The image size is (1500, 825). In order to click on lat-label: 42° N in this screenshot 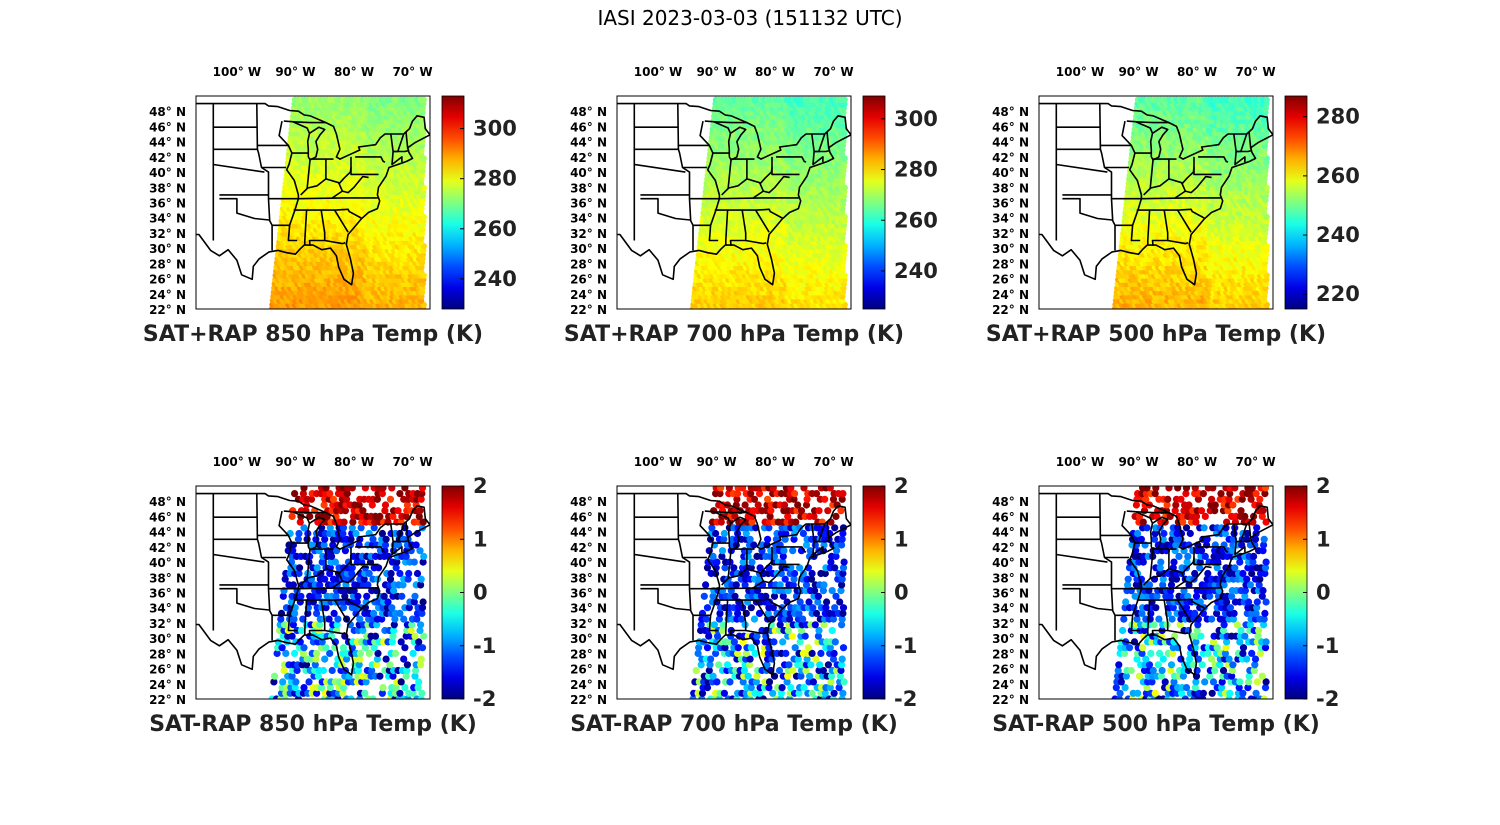, I will do `click(167, 158)`.